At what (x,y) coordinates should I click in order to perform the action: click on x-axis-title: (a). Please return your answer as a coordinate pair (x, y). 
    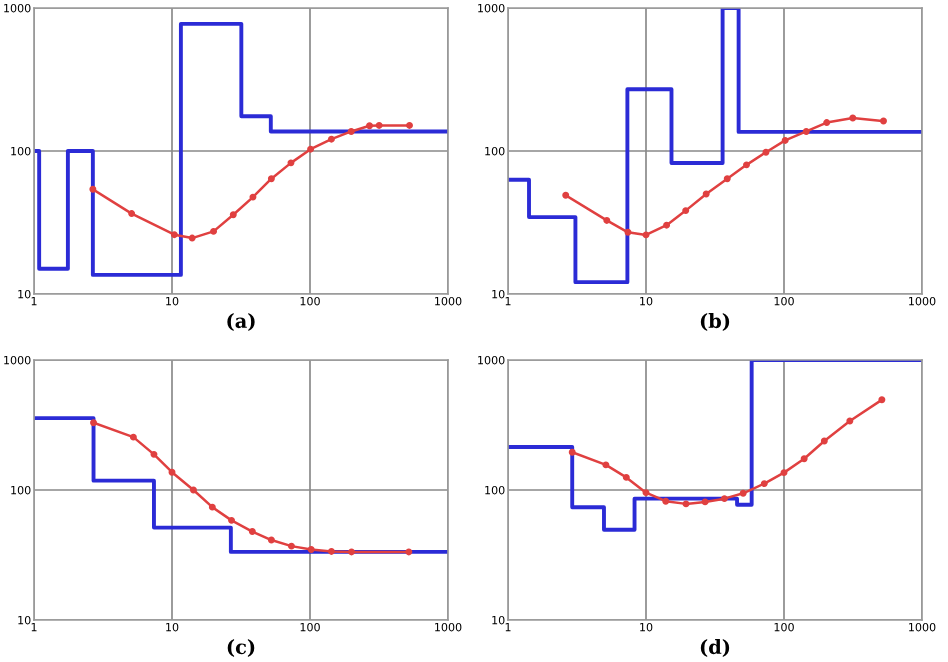
    Looking at the image, I should click on (241, 322).